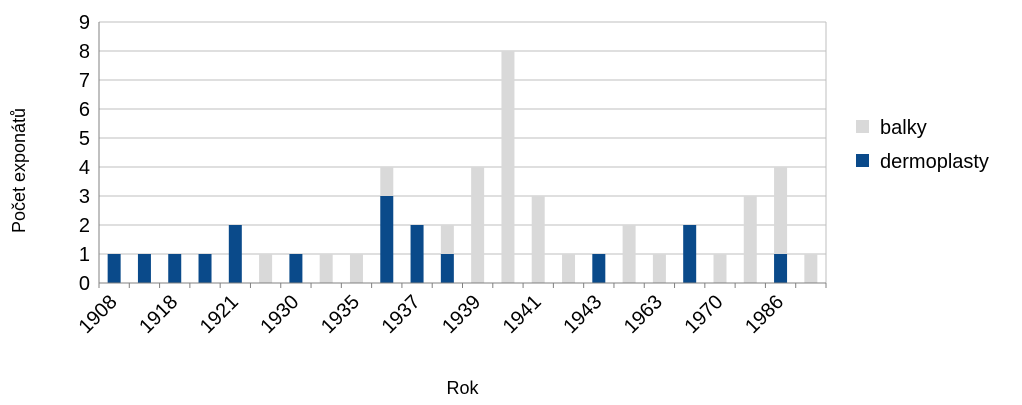 This screenshot has height=405, width=1022. What do you see at coordinates (84, 226) in the screenshot?
I see `y-tick-label: 2` at bounding box center [84, 226].